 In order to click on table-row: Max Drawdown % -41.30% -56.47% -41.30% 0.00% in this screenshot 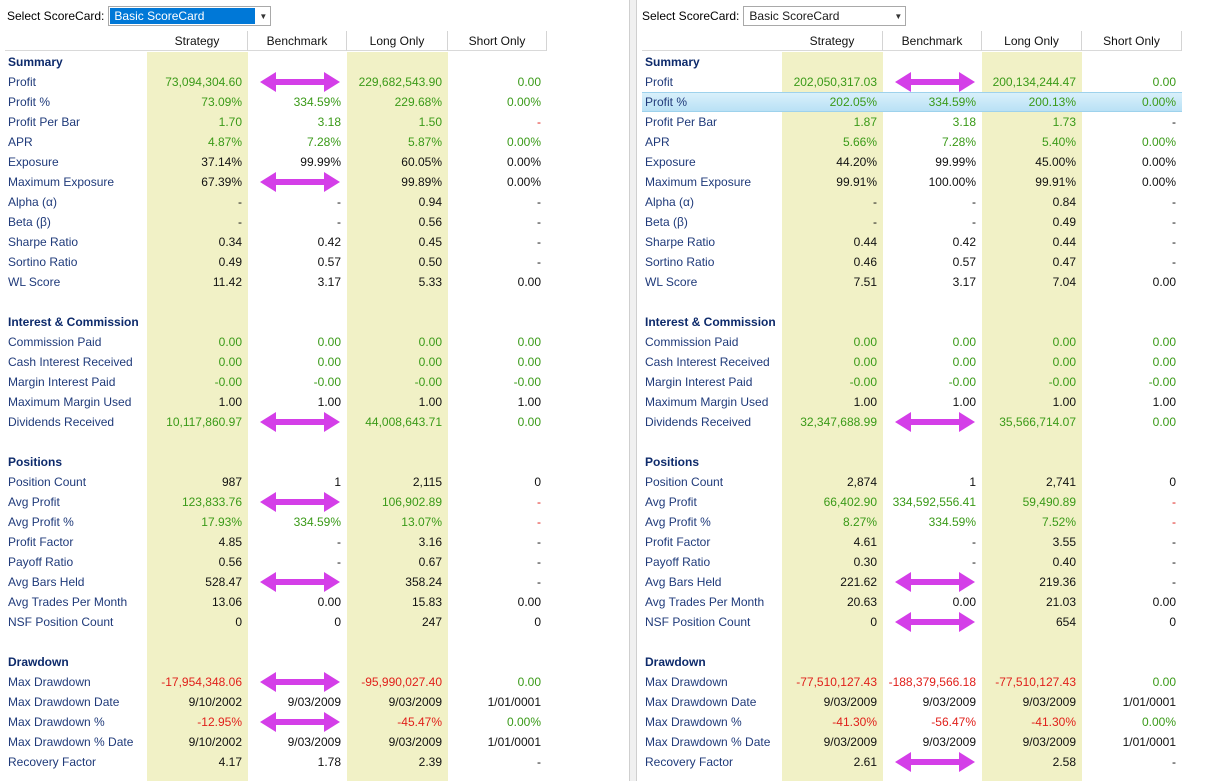, I will do `click(912, 722)`.